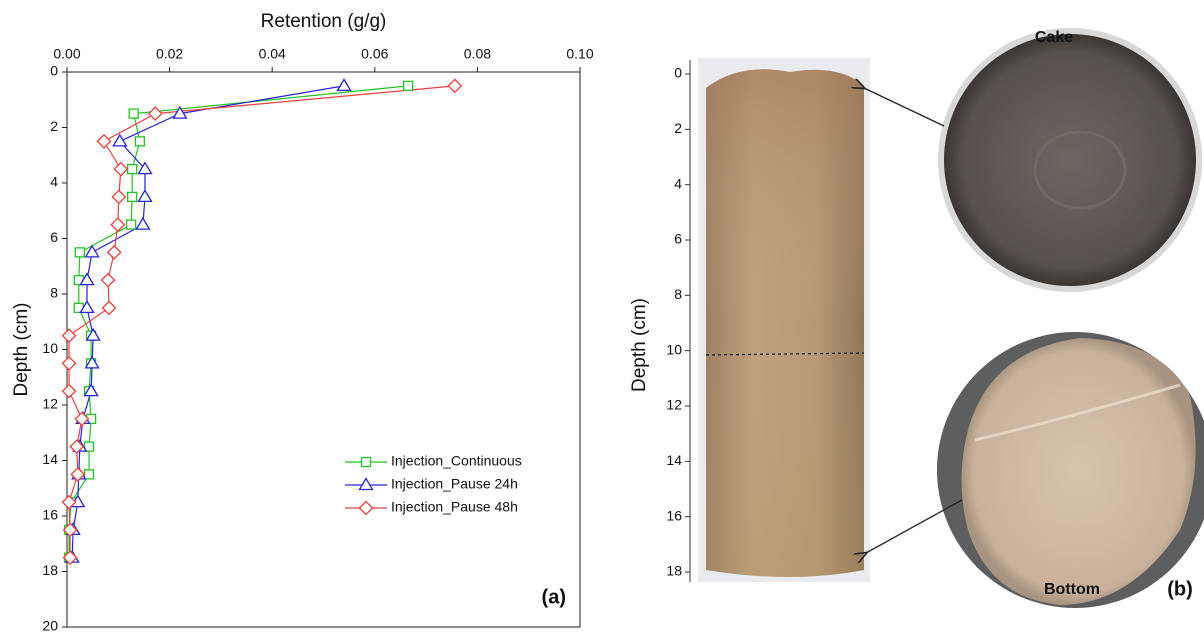  What do you see at coordinates (1077, 412) in the screenshot?
I see `bottom-crack` at bounding box center [1077, 412].